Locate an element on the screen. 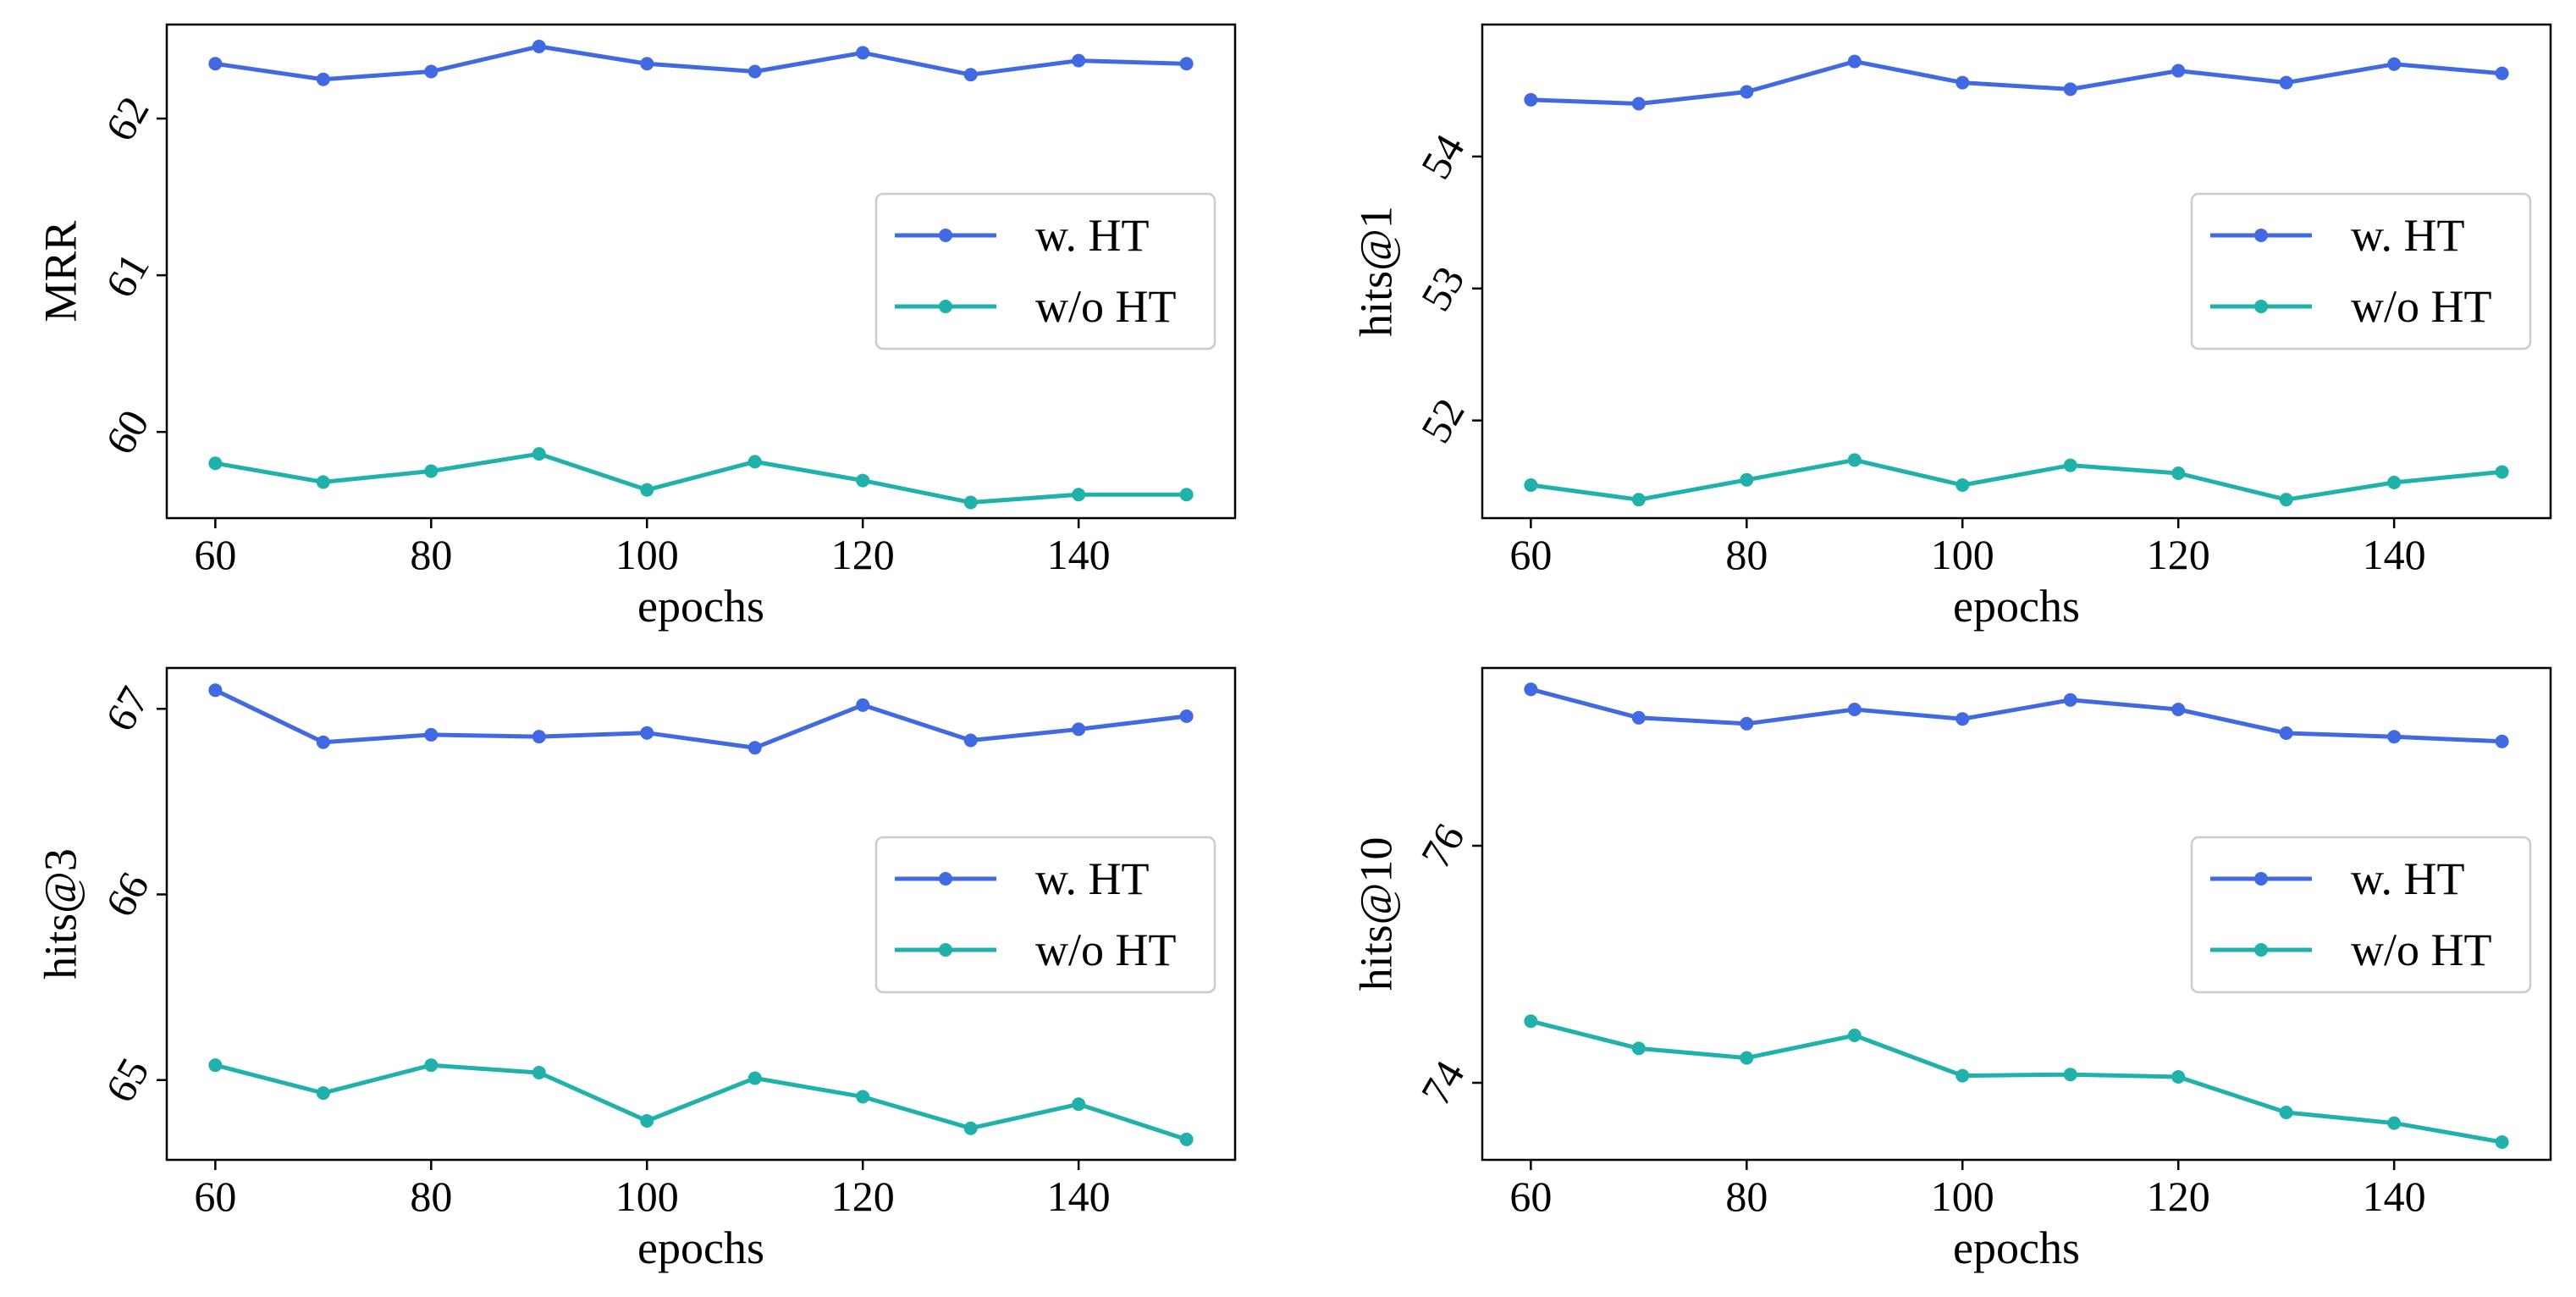  y-tick-label: 74 is located at coordinates (1442, 1082).